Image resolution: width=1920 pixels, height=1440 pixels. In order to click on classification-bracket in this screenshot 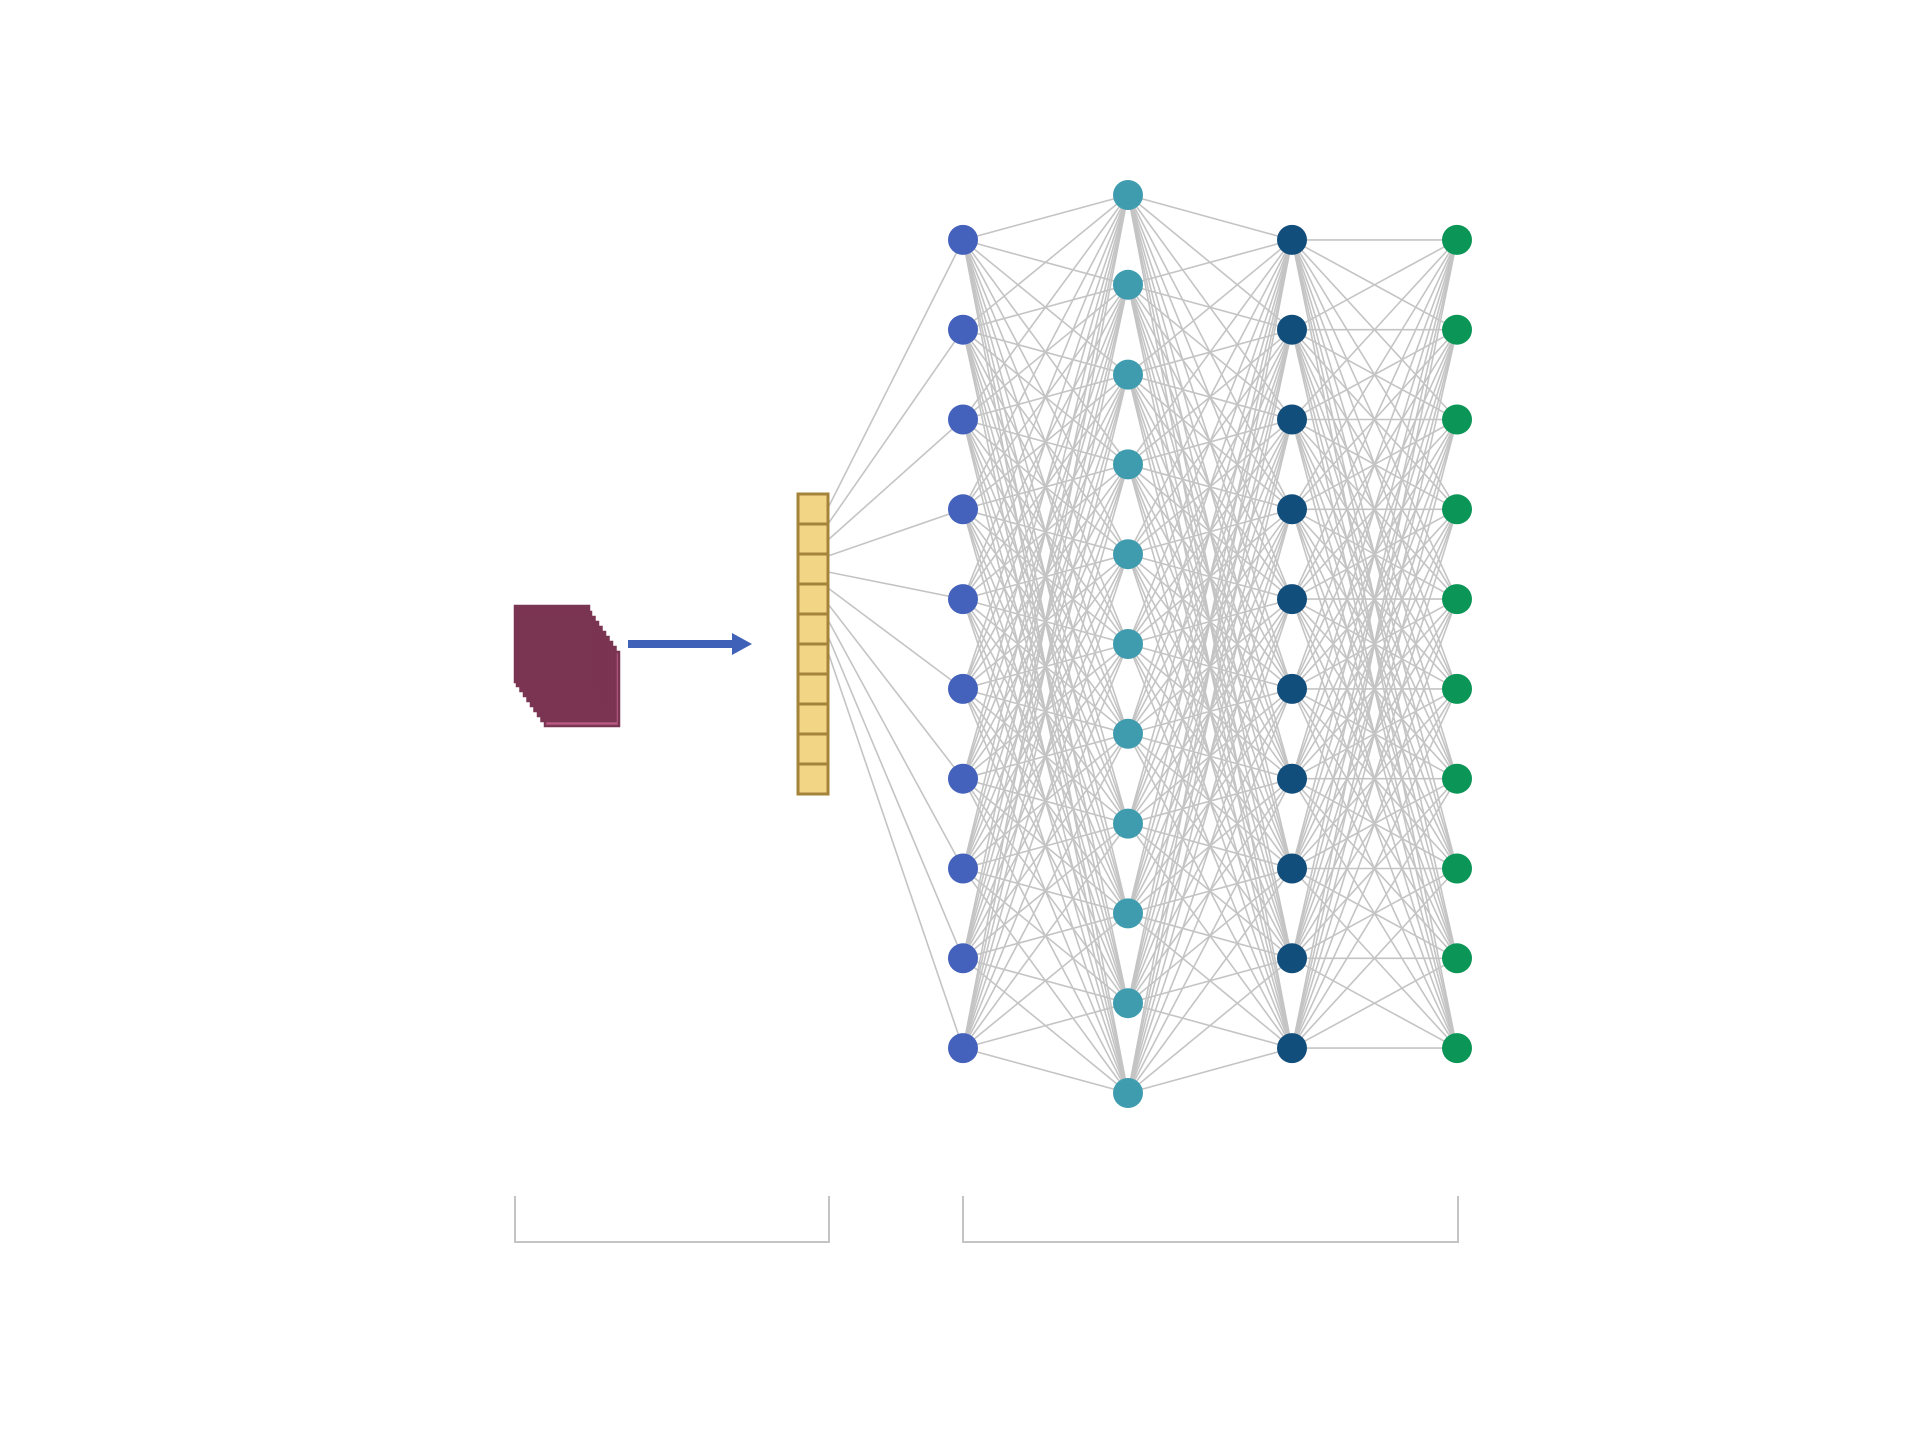, I will do `click(1210, 1219)`.